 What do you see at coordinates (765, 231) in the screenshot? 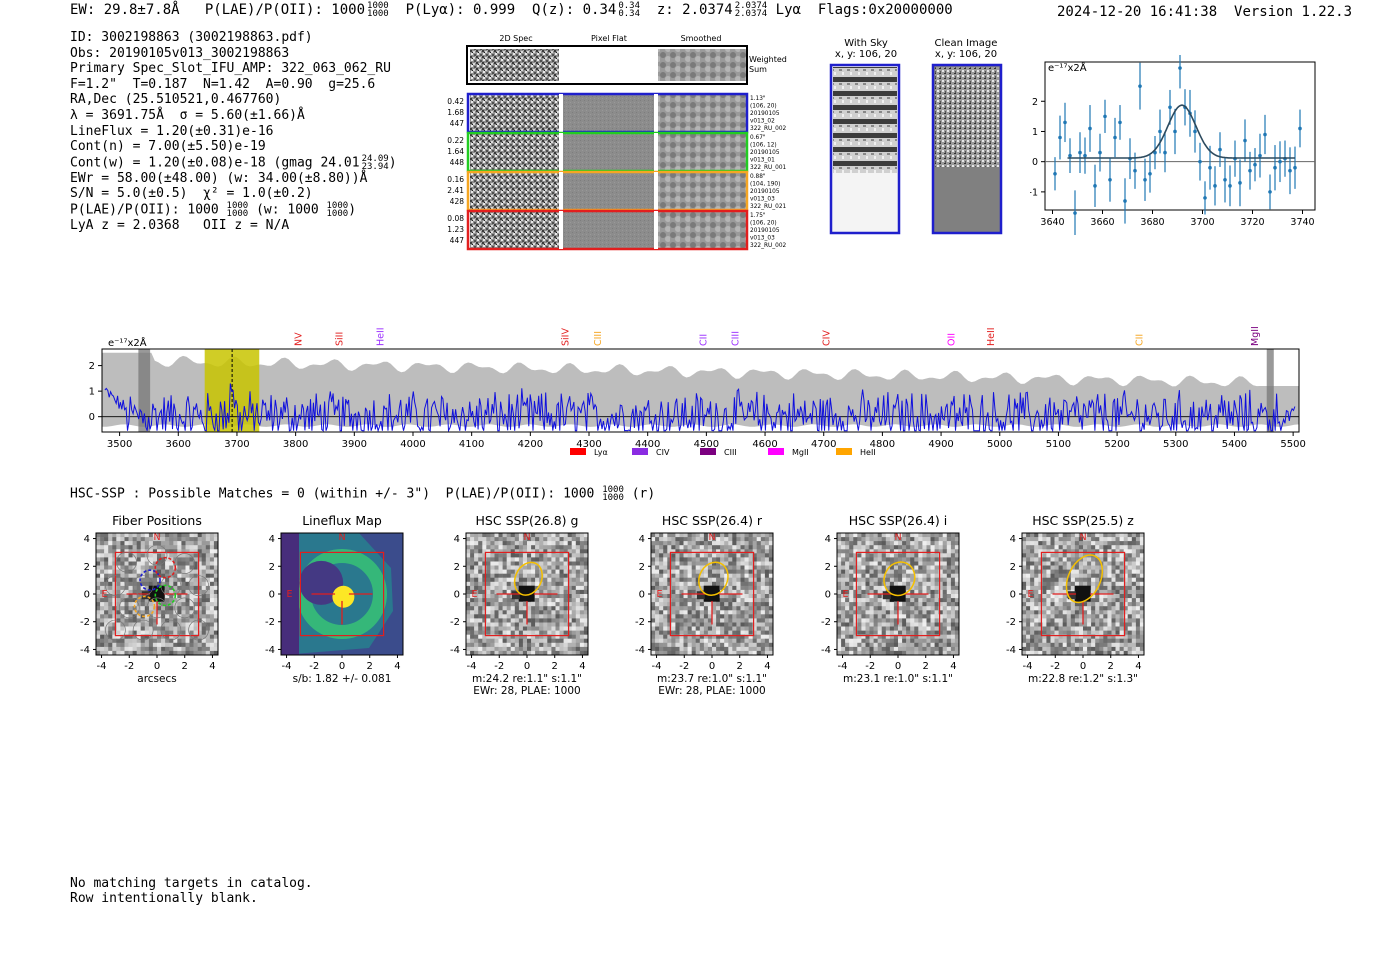
I see `fiber-row-info: 20190105` at bounding box center [765, 231].